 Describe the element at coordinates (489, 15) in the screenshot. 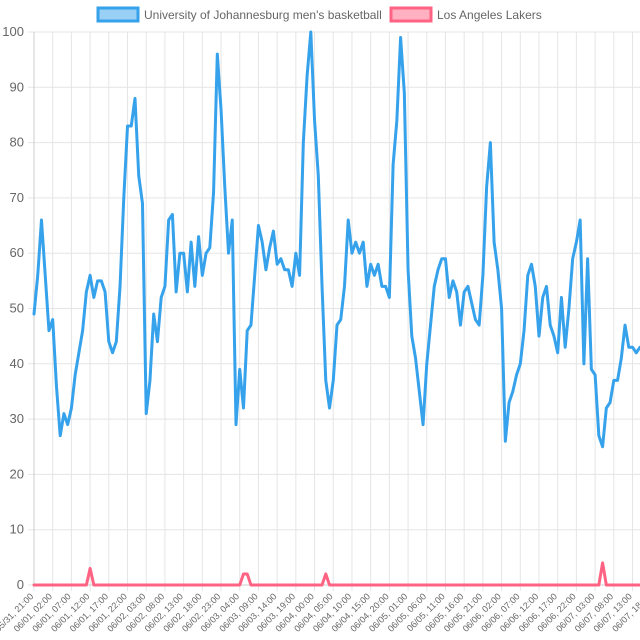

I see `legend-label-series-2: Los Angeles Lakers` at that location.